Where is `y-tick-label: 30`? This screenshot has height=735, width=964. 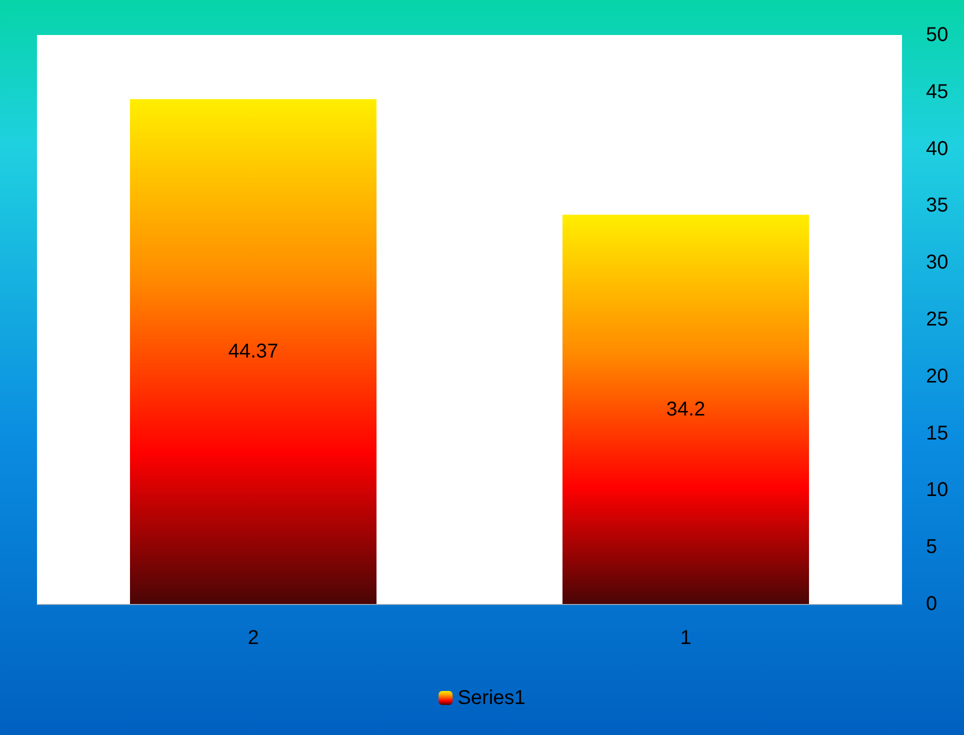 y-tick-label: 30 is located at coordinates (937, 263).